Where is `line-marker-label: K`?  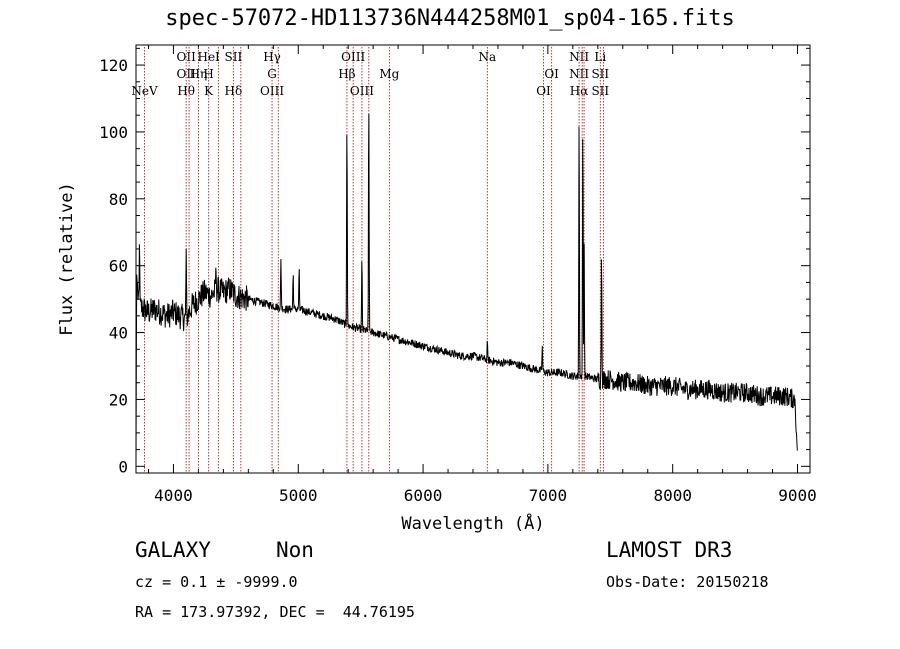 line-marker-label: K is located at coordinates (209, 91).